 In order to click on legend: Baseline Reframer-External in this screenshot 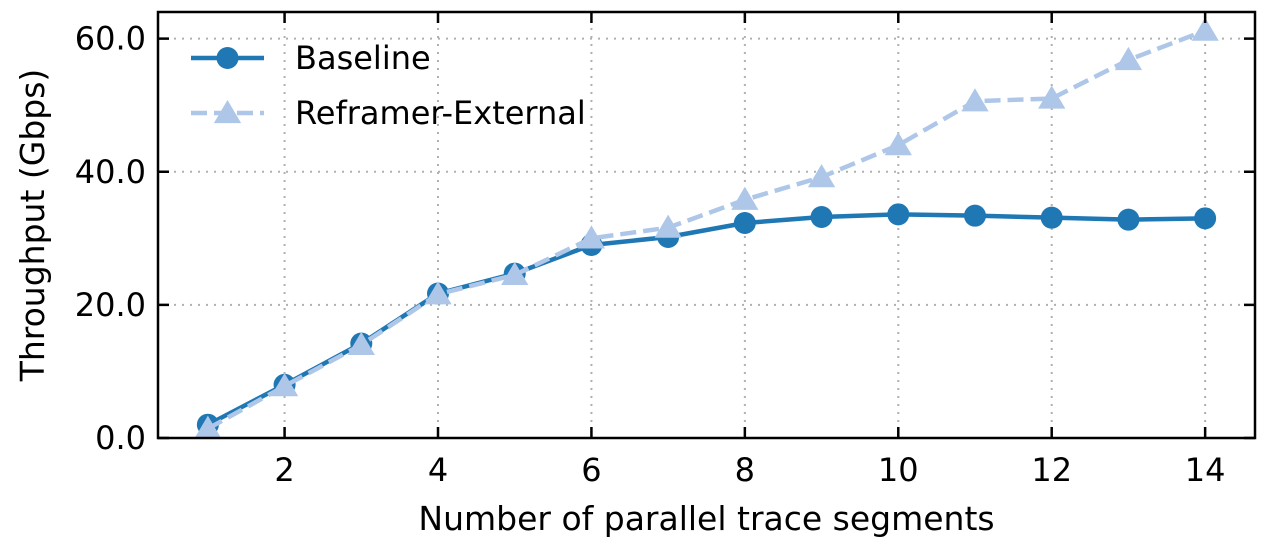, I will do `click(388, 85)`.